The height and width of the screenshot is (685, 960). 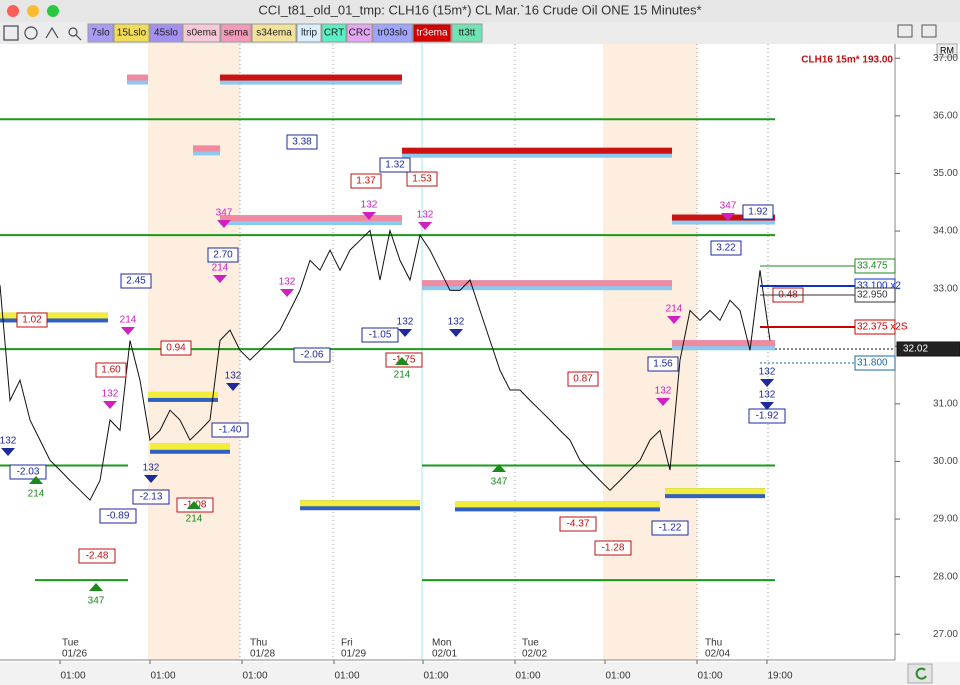 What do you see at coordinates (28, 472) in the screenshot?
I see `annotation: -2.03` at bounding box center [28, 472].